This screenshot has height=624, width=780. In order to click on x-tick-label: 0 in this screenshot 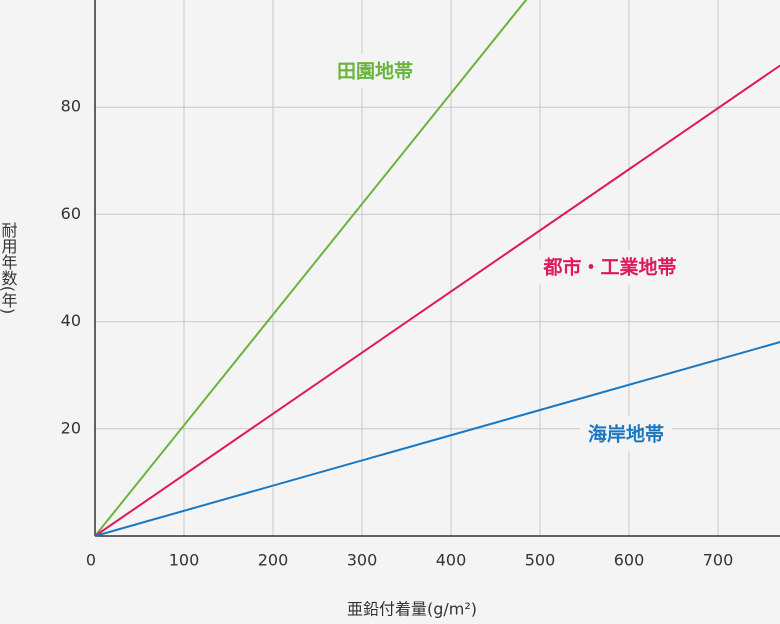, I will do `click(91, 560)`.